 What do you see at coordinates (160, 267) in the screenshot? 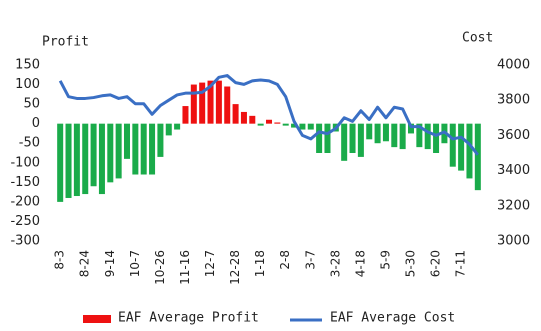
I see `x-tick-label: 10-26` at bounding box center [160, 267].